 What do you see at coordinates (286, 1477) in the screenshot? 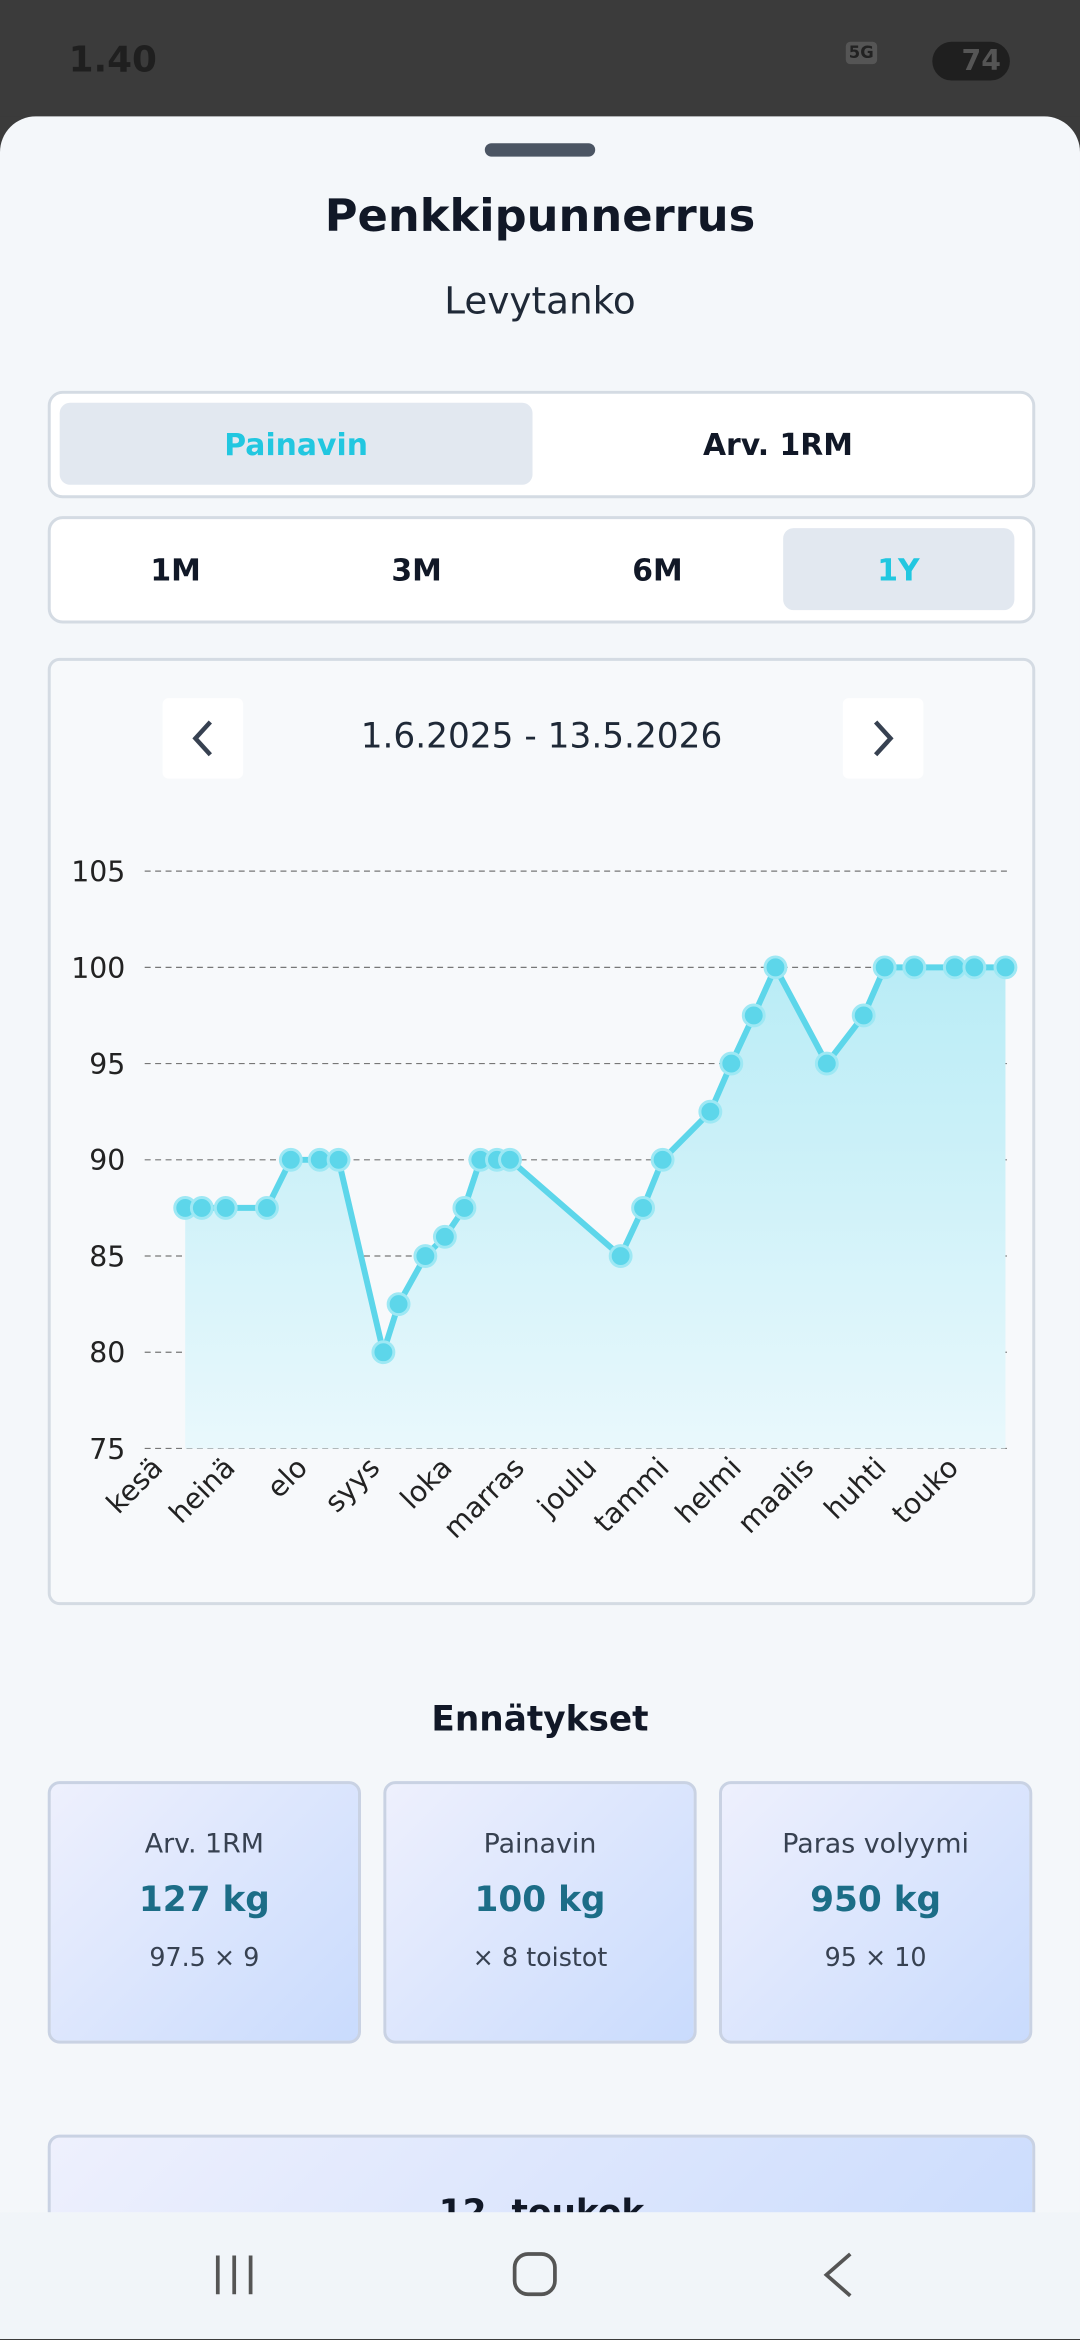
I see `x-tick-label: elo` at bounding box center [286, 1477].